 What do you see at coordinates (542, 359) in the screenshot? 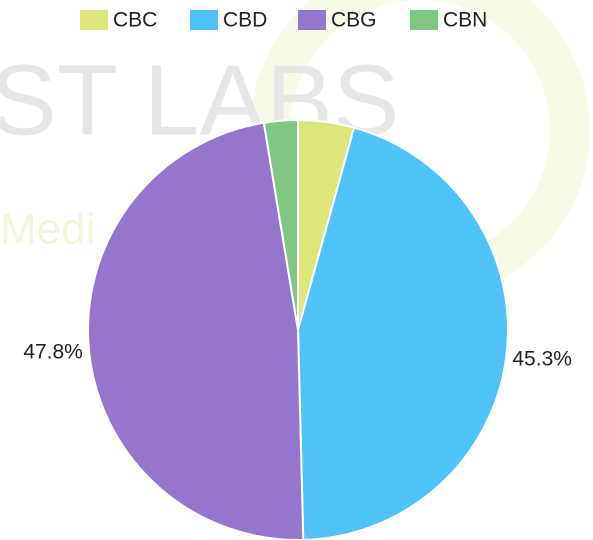
I see `data-label: 45.3%` at bounding box center [542, 359].